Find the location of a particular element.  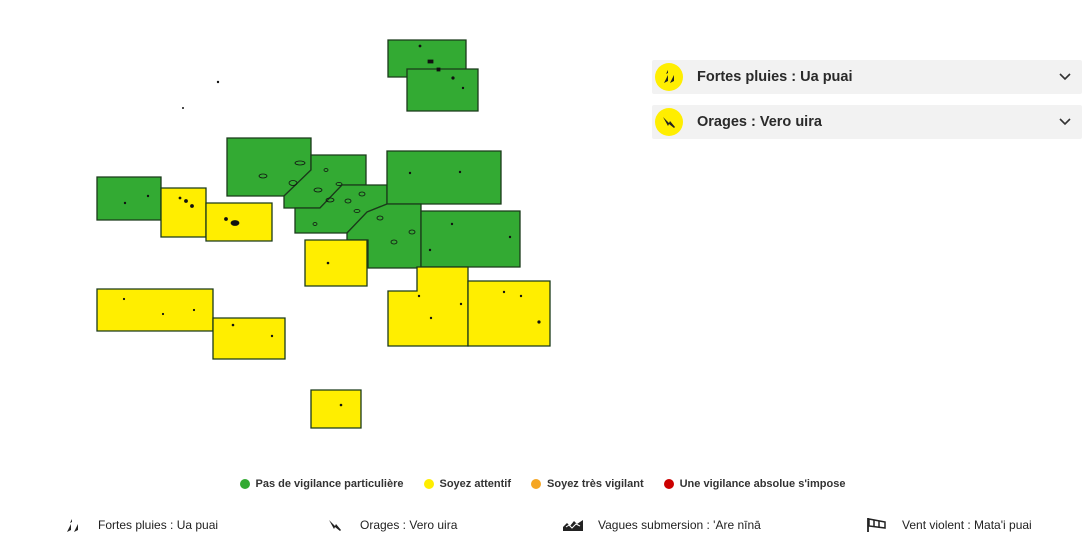

legend-label: Soyez très vigilant is located at coordinates (595, 484).